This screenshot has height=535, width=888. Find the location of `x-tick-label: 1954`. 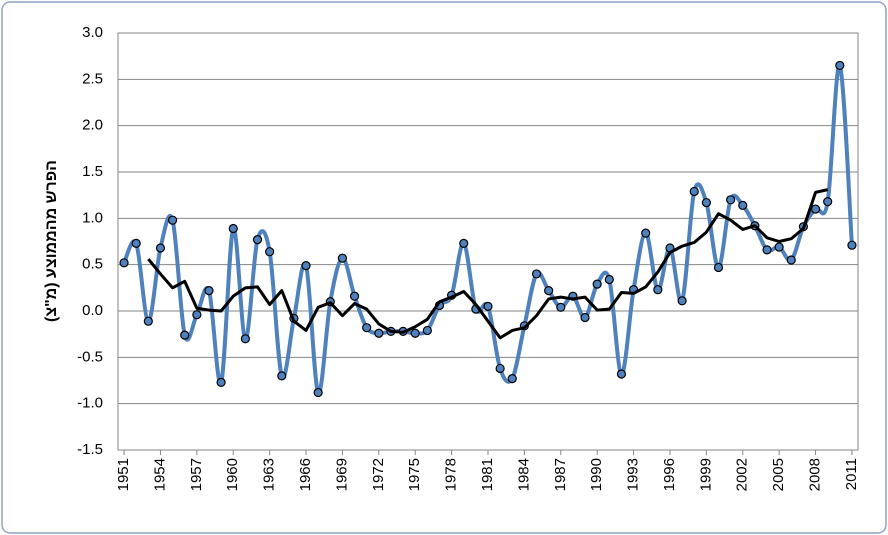

x-tick-label: 1954 is located at coordinates (159, 474).